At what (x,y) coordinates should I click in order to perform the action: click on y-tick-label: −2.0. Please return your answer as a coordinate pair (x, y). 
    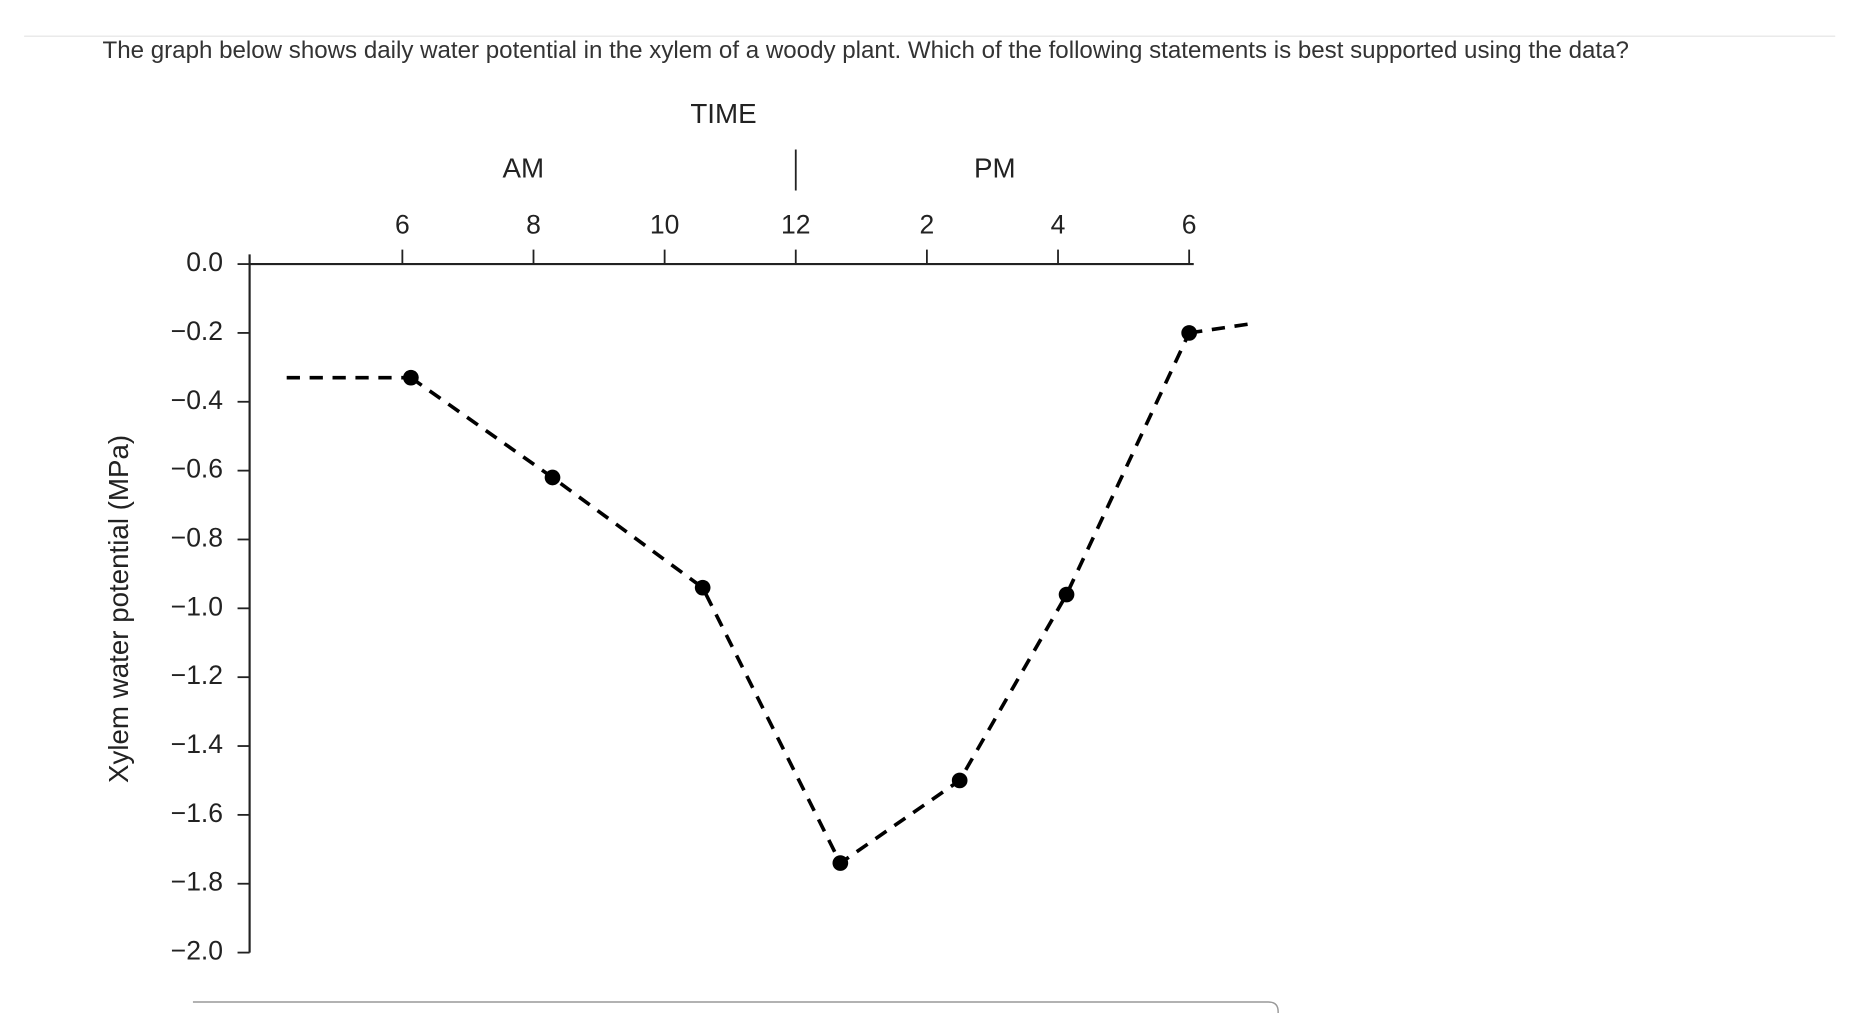
    Looking at the image, I should click on (197, 951).